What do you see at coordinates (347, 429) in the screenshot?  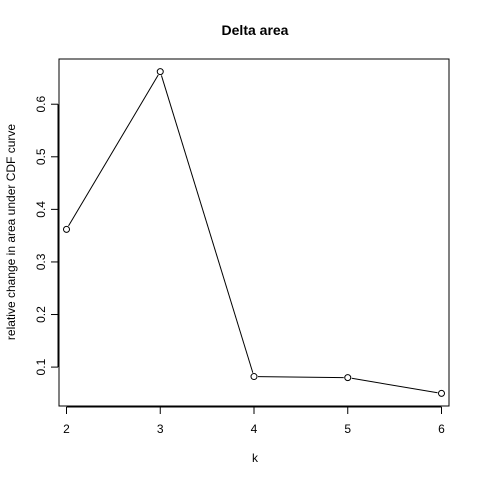 I see `x-tick-label: 5` at bounding box center [347, 429].